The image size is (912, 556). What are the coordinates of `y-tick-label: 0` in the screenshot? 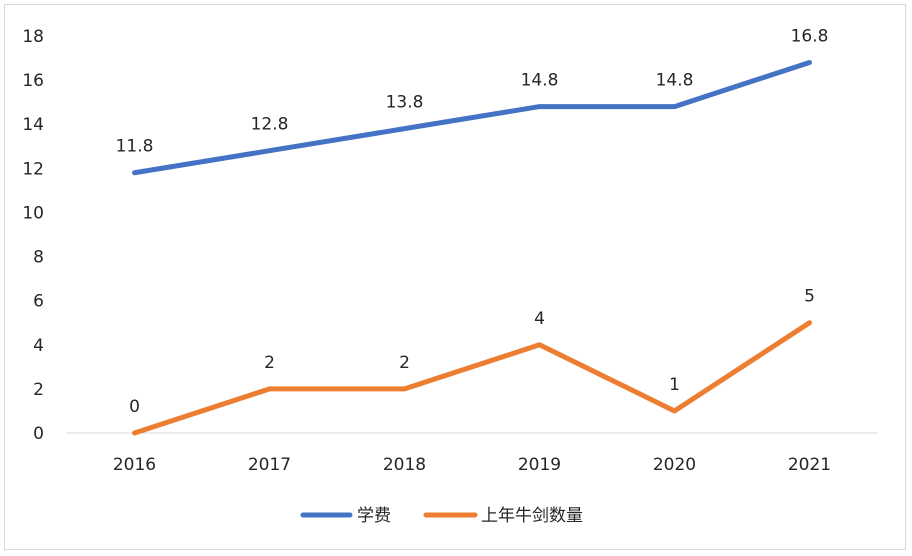 It's located at (38, 434).